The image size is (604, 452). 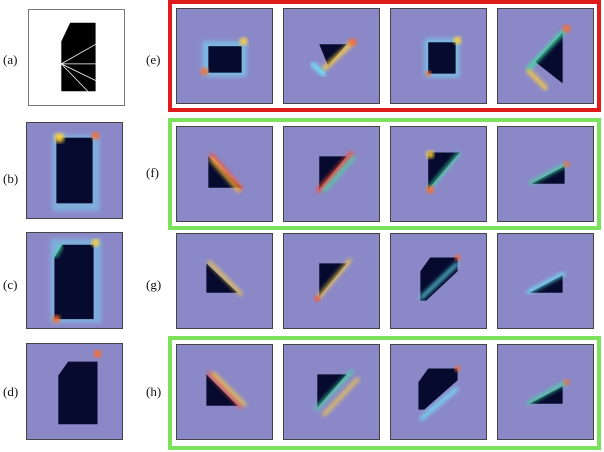 I want to click on label-f: (f), so click(x=152, y=172).